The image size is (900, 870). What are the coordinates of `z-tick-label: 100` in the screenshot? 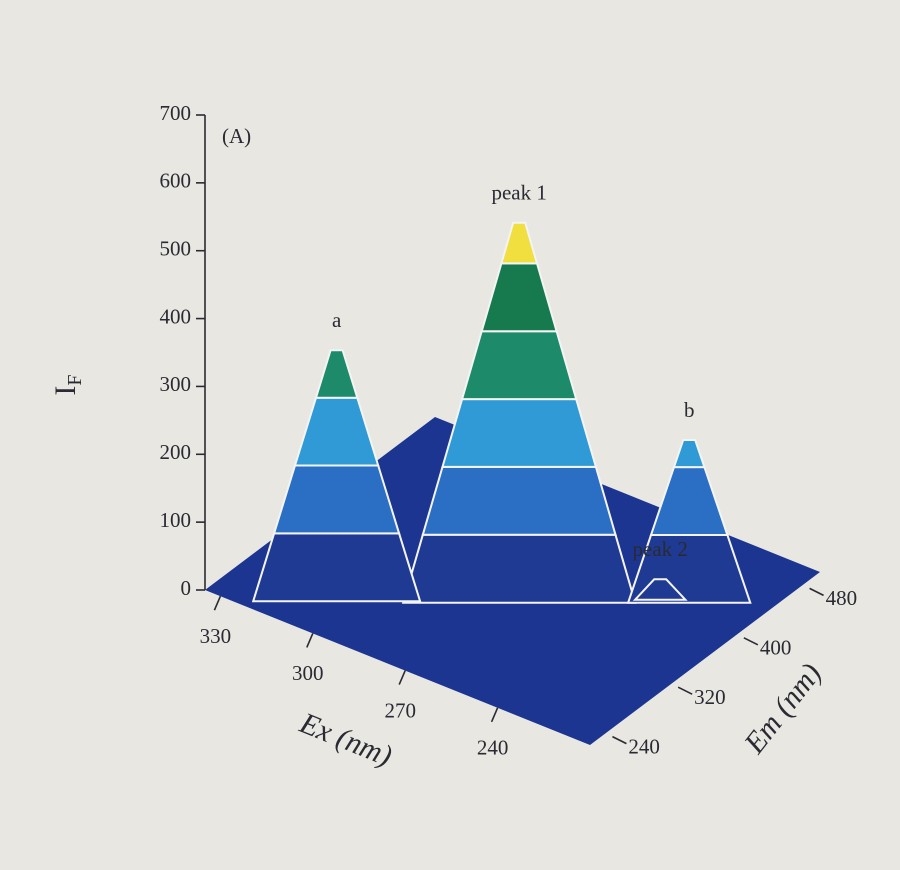 It's located at (176, 520).